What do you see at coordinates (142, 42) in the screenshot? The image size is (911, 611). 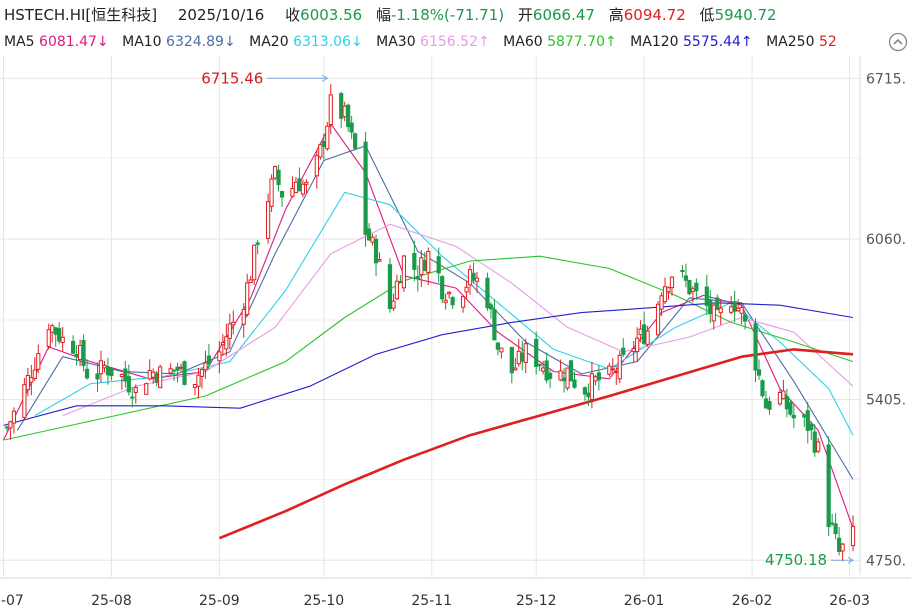 I see `ma10-label: MA10` at bounding box center [142, 42].